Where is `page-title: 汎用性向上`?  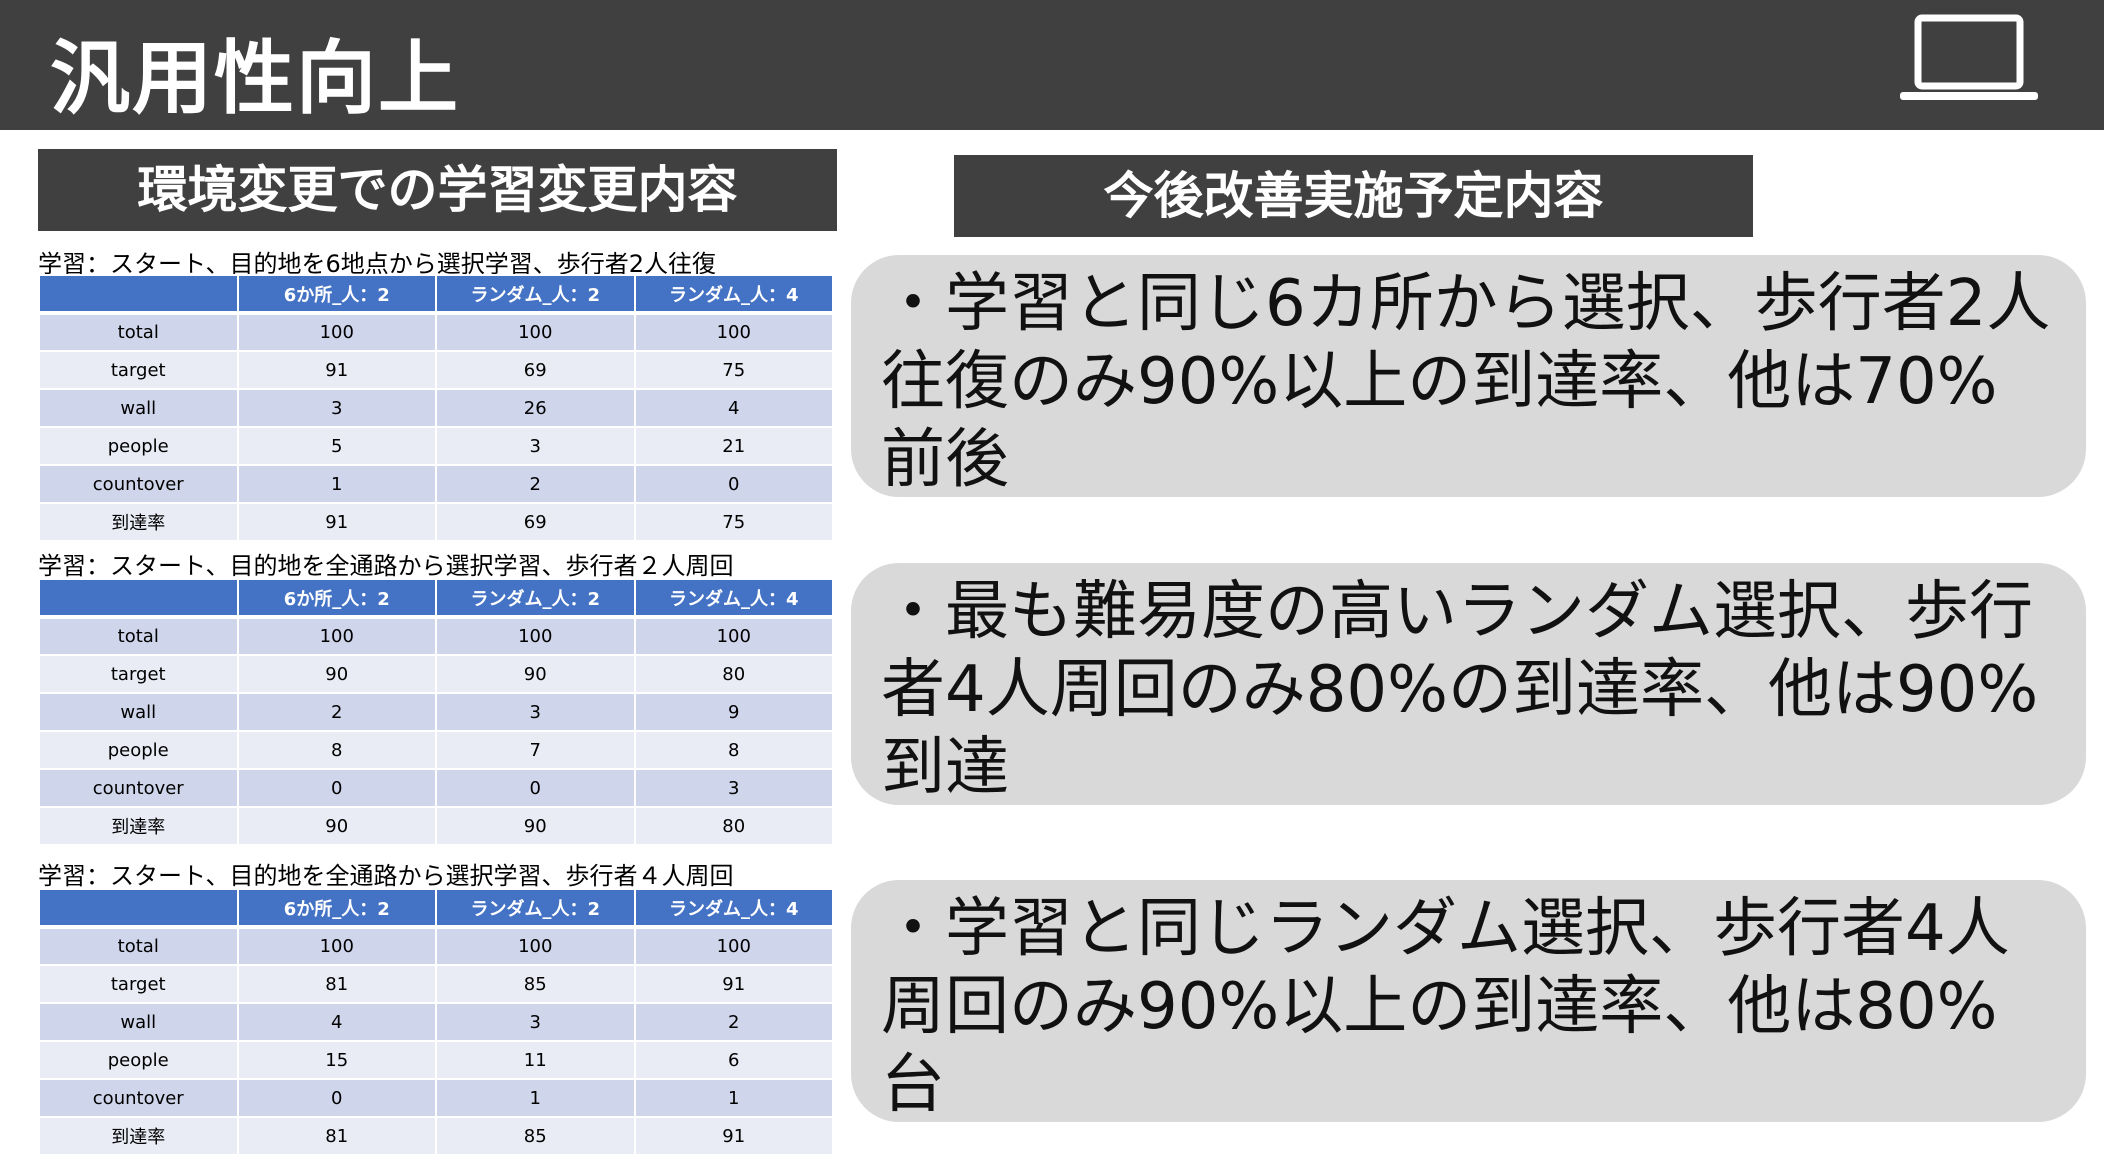
page-title: 汎用性向上 is located at coordinates (255, 78).